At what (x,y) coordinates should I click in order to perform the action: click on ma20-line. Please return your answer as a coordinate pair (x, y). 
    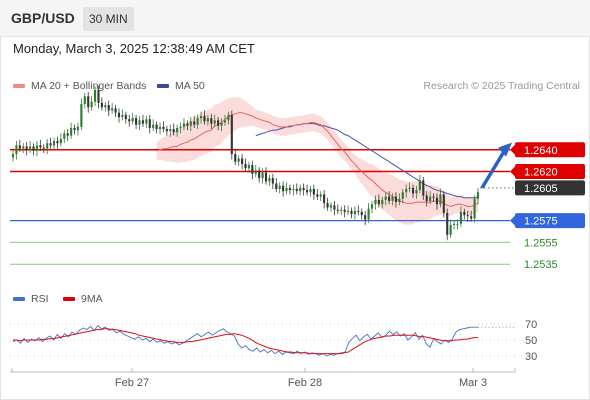
    Looking at the image, I should click on (317, 159).